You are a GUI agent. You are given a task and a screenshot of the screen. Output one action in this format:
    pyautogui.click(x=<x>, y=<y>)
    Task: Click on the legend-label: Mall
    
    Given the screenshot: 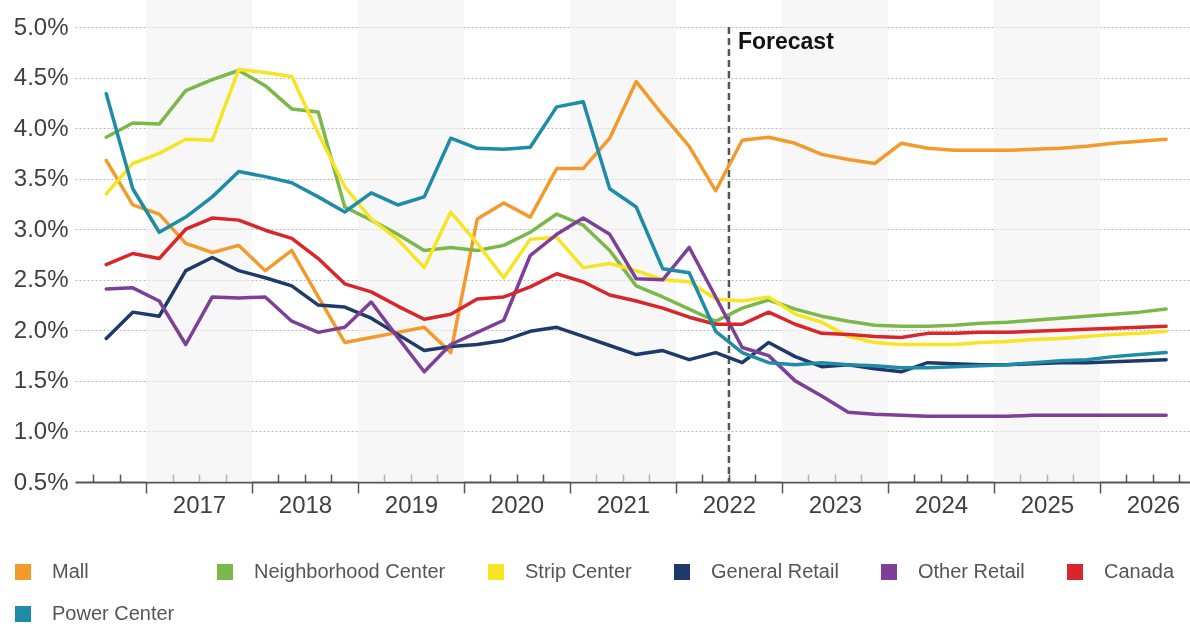 What is the action you would take?
    pyautogui.click(x=70, y=571)
    